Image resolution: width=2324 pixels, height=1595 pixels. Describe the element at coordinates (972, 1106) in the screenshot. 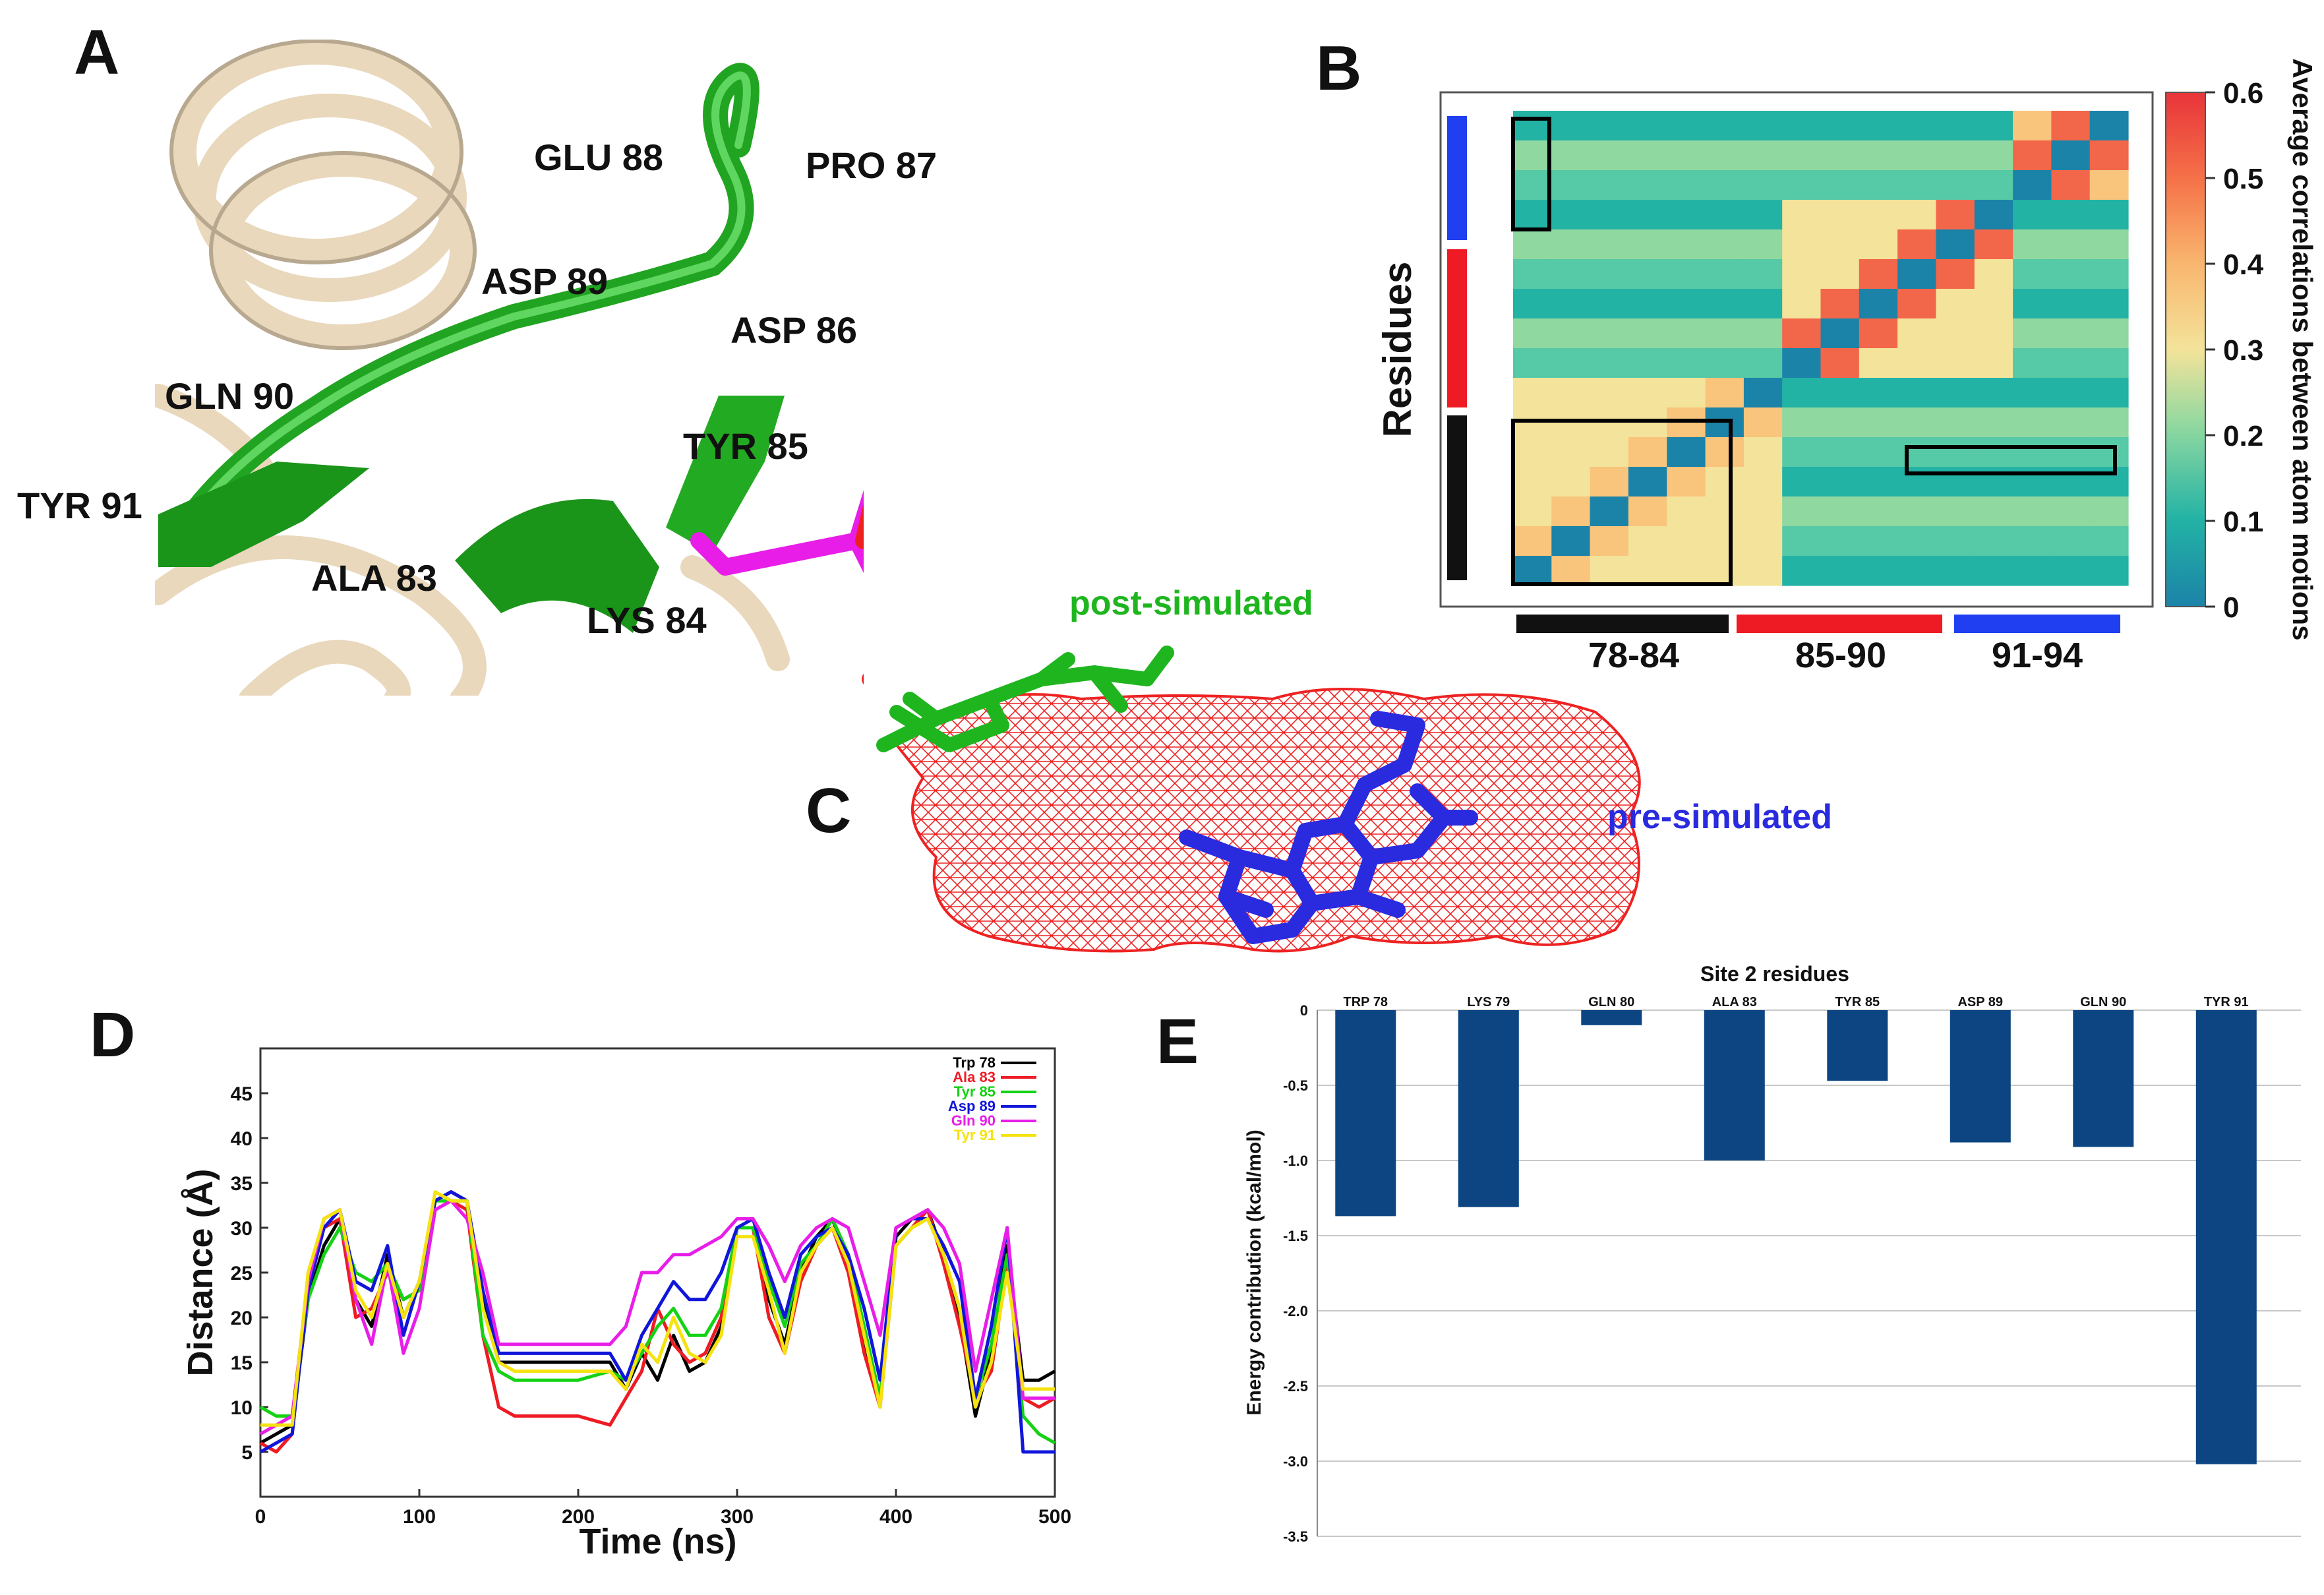

I see `legend-label: Asp 89` at that location.